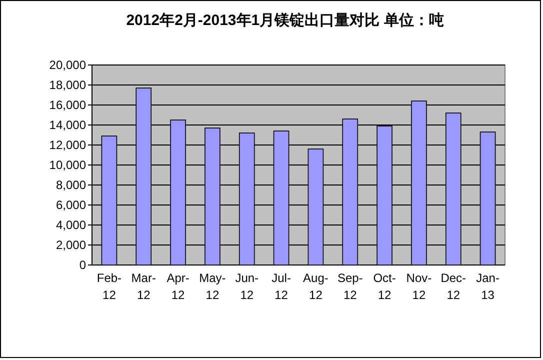  What do you see at coordinates (143, 286) in the screenshot?
I see `x-tick-label: Mar-12` at bounding box center [143, 286].